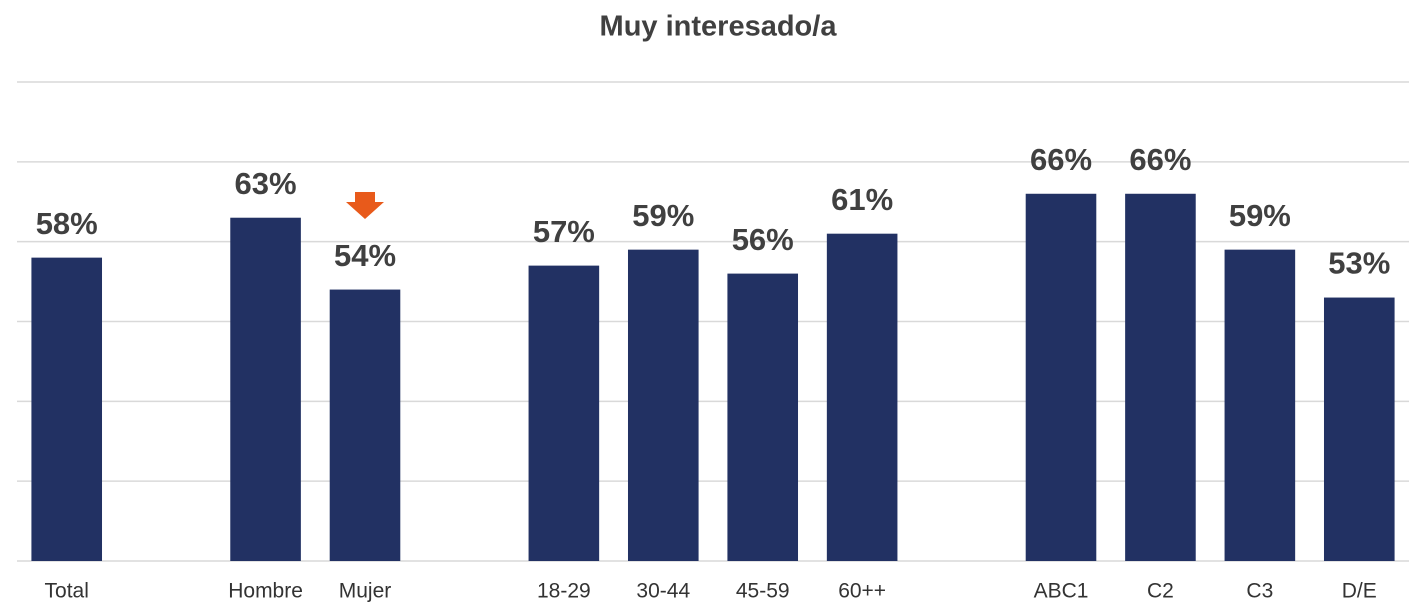 The height and width of the screenshot is (606, 1416). Describe the element at coordinates (719, 27) in the screenshot. I see `chart-title: Muy interesado/a` at that location.